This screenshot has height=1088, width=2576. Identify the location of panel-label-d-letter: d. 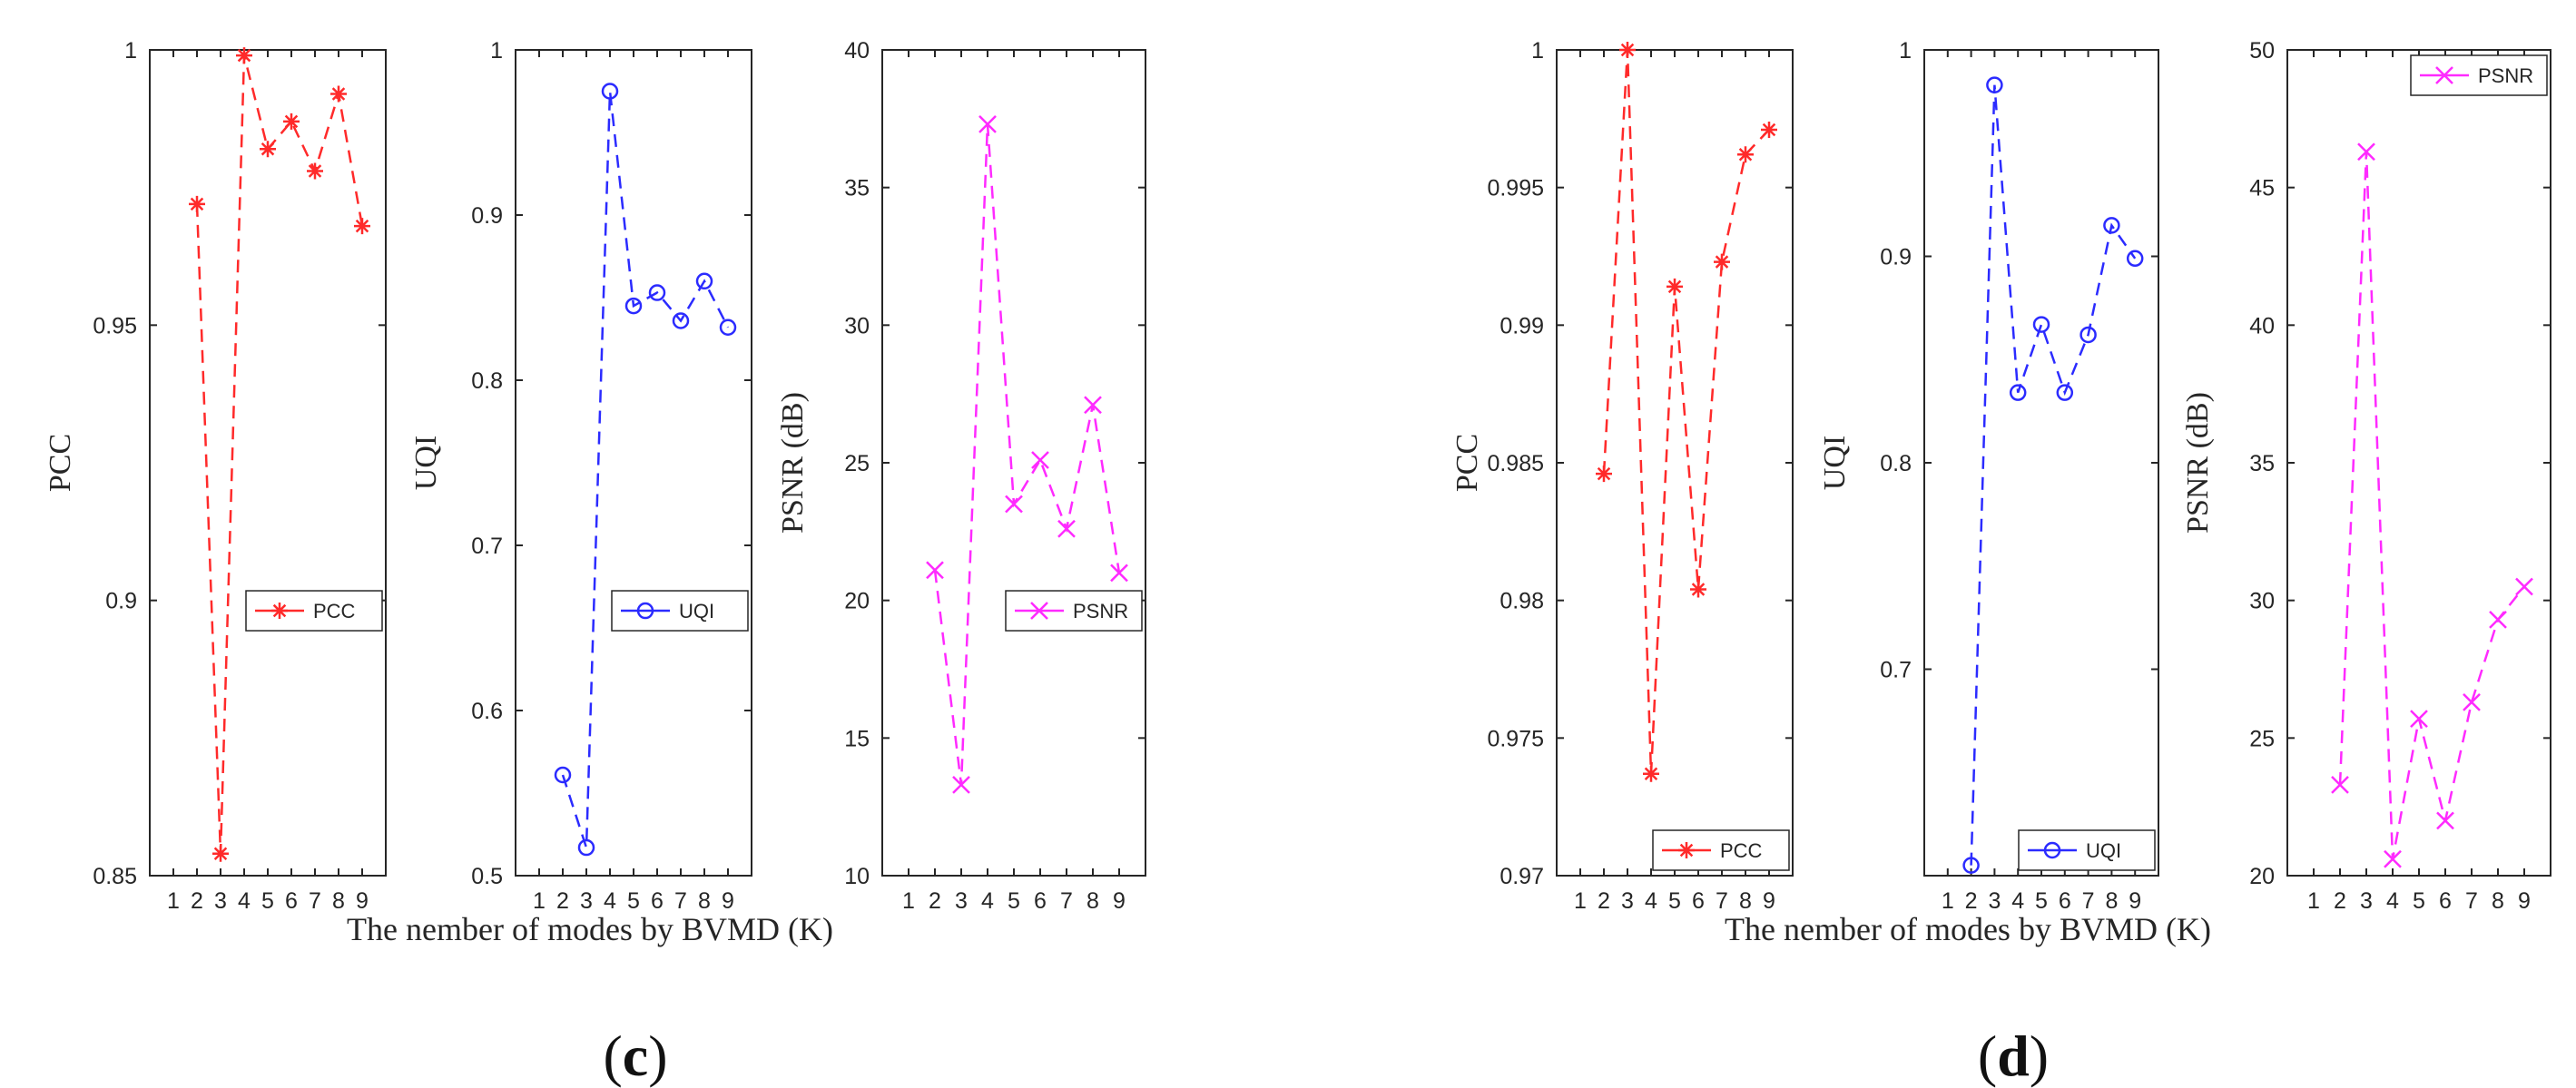
(2013, 1056).